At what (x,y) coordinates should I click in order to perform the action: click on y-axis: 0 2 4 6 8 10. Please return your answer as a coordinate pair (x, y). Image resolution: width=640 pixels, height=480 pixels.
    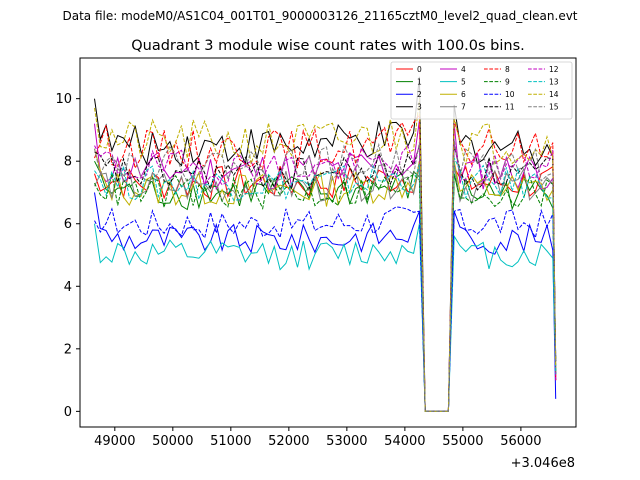
    Looking at the image, I should click on (67, 256).